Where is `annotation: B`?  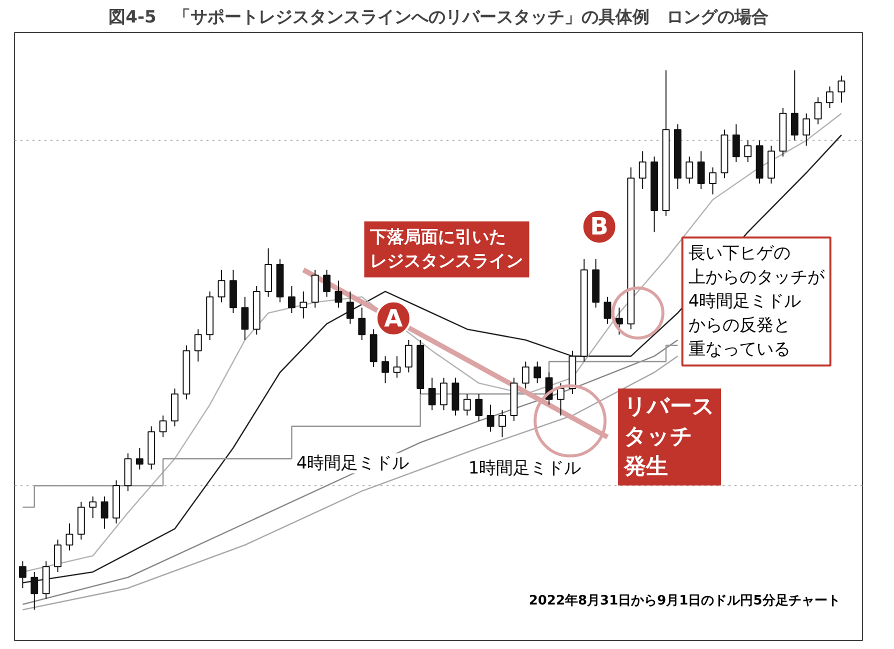
annotation: B is located at coordinates (599, 226).